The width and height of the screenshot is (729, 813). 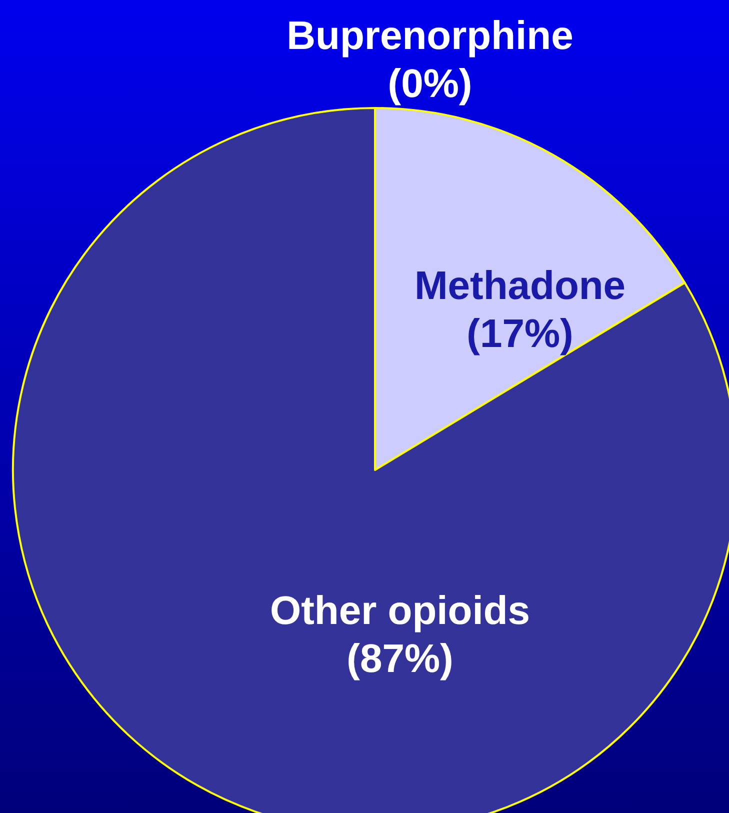 I want to click on category-label: Buprenorphine, so click(x=430, y=36).